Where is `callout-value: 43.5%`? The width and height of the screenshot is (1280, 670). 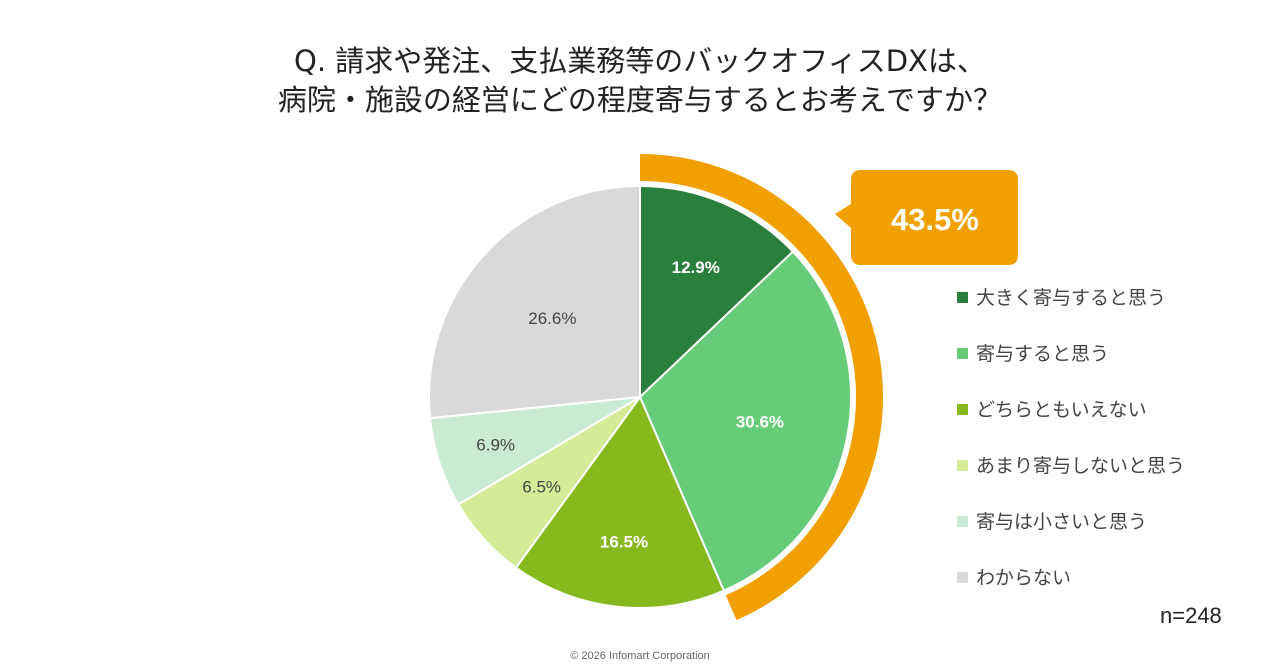
callout-value: 43.5% is located at coordinates (935, 219).